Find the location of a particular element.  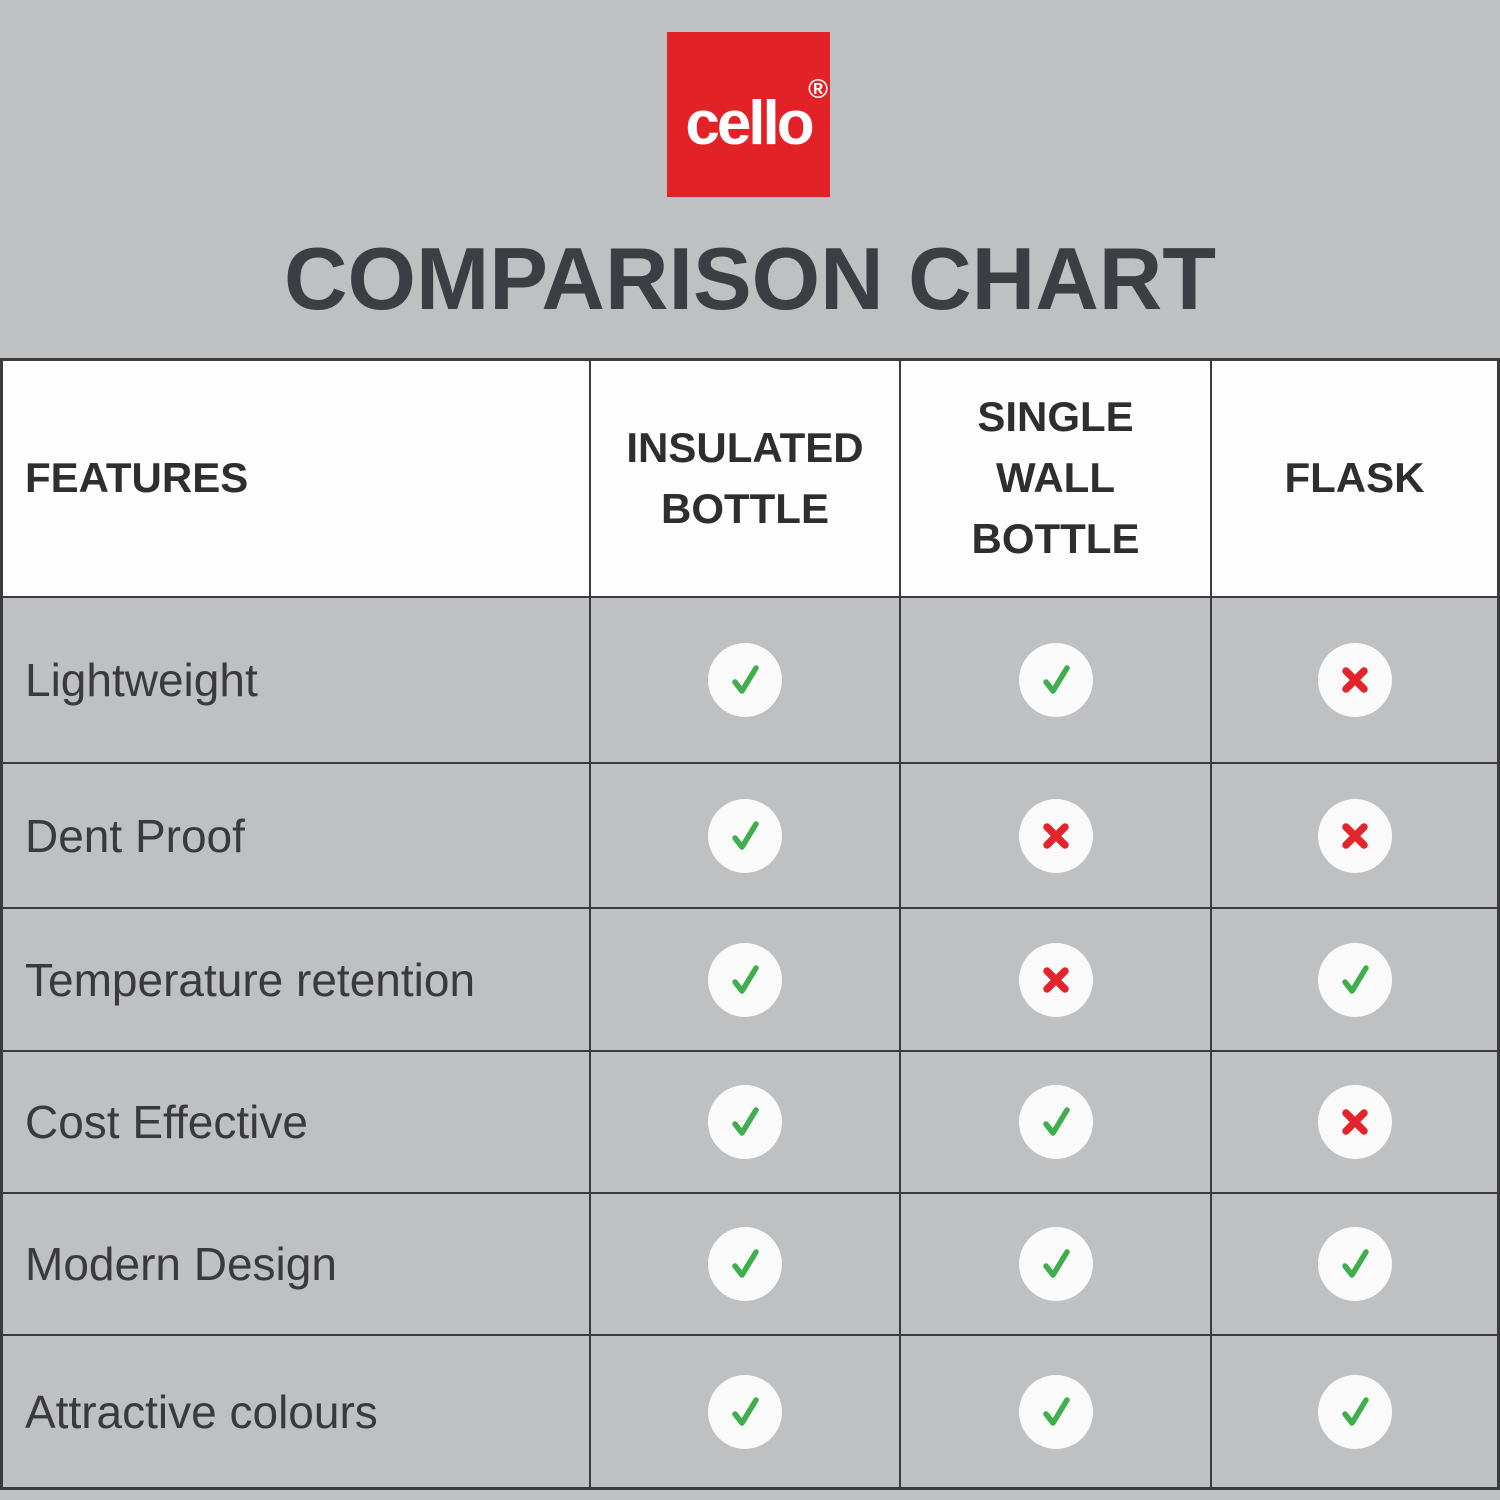

value-cell-temperature-retention-flask is located at coordinates (1354, 980).